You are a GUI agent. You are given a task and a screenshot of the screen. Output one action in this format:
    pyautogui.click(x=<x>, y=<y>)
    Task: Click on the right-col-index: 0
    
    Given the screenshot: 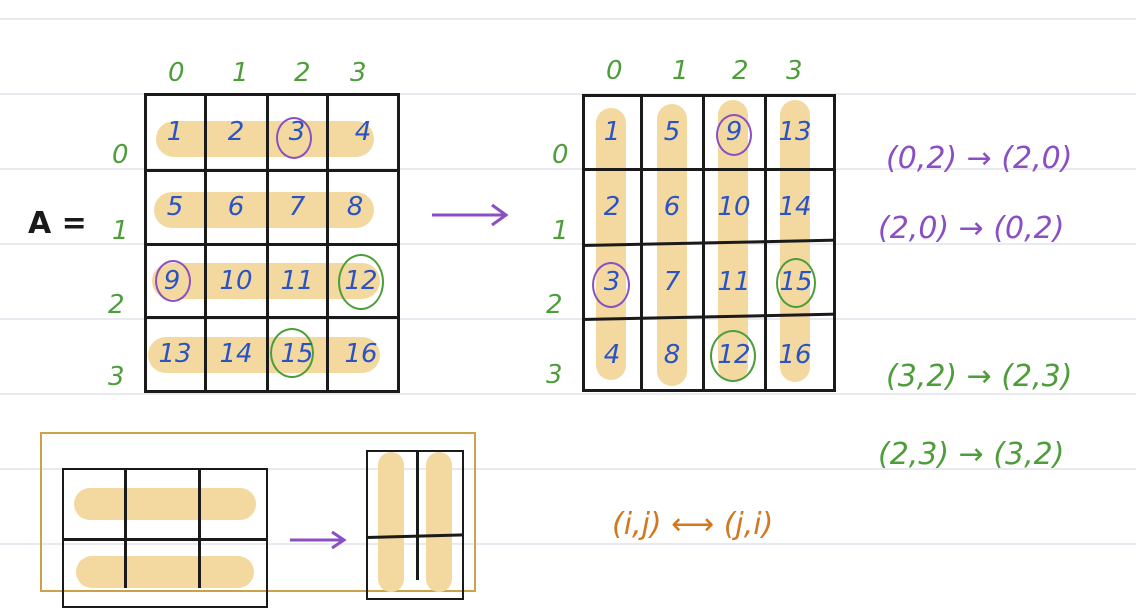 What is the action you would take?
    pyautogui.click(x=614, y=71)
    